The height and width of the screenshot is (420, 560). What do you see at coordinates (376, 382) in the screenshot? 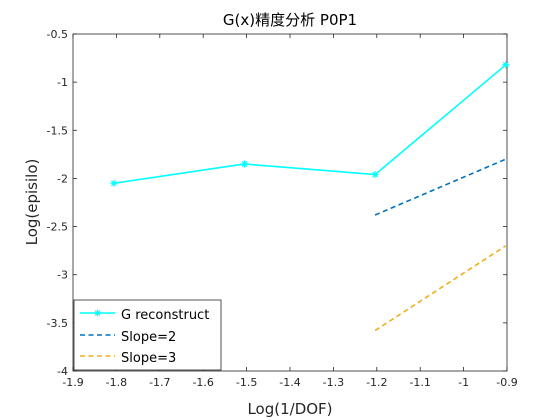
I see `x-tick-label: -1.2` at bounding box center [376, 382].